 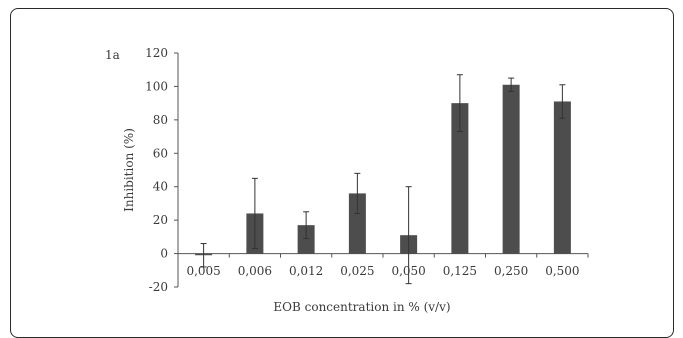 I want to click on y-tick-label: 20, so click(x=160, y=220).